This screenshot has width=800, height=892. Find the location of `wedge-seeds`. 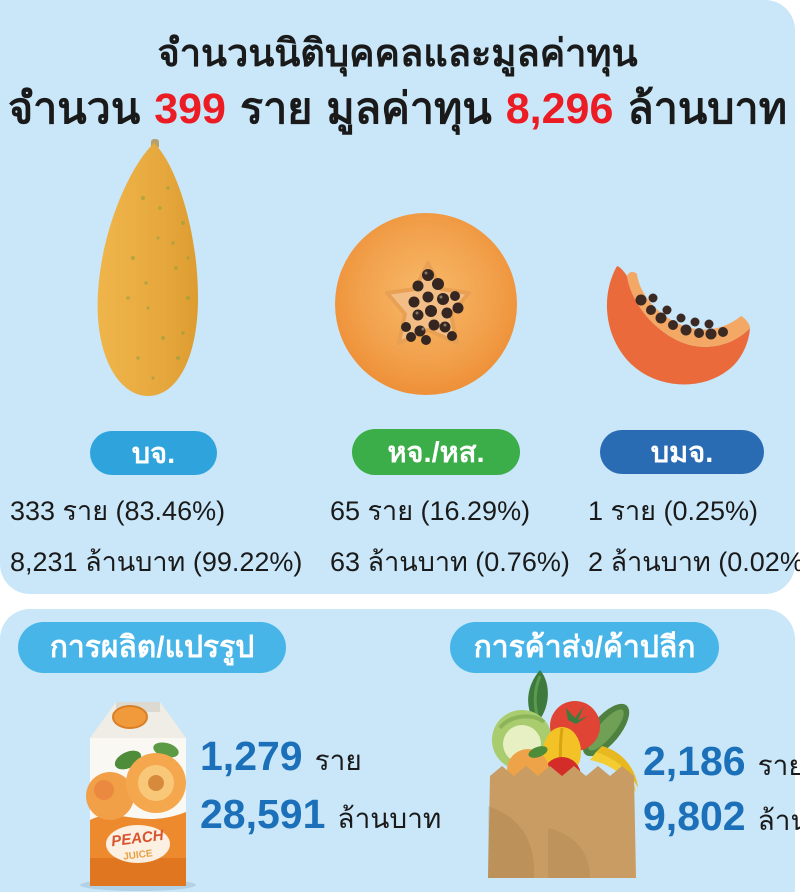

wedge-seeds is located at coordinates (681, 316).